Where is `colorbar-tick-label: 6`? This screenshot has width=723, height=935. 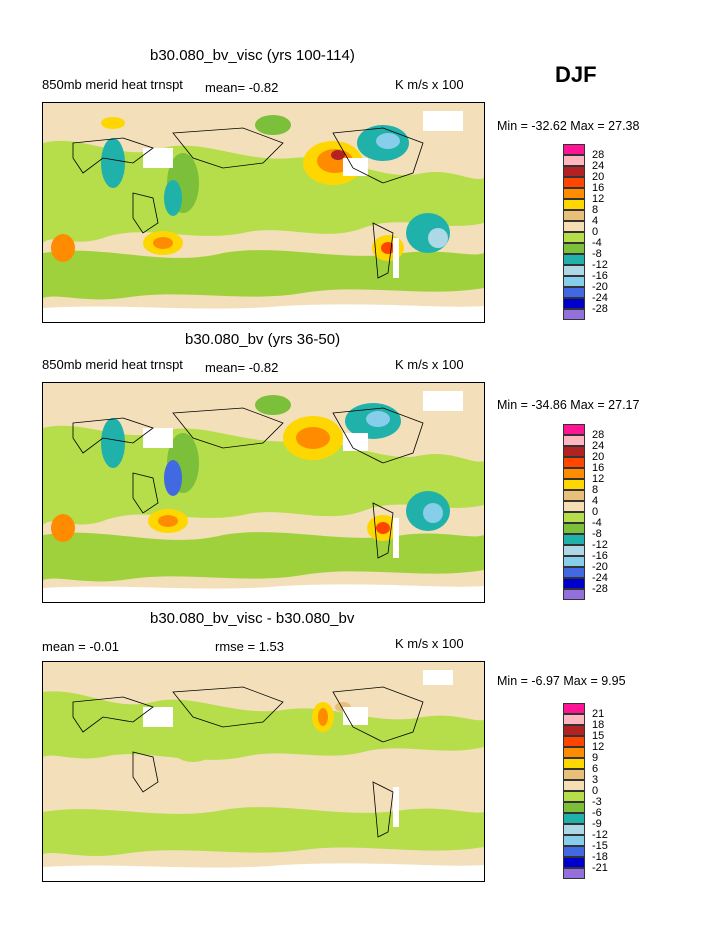 colorbar-tick-label: 6 is located at coordinates (595, 769).